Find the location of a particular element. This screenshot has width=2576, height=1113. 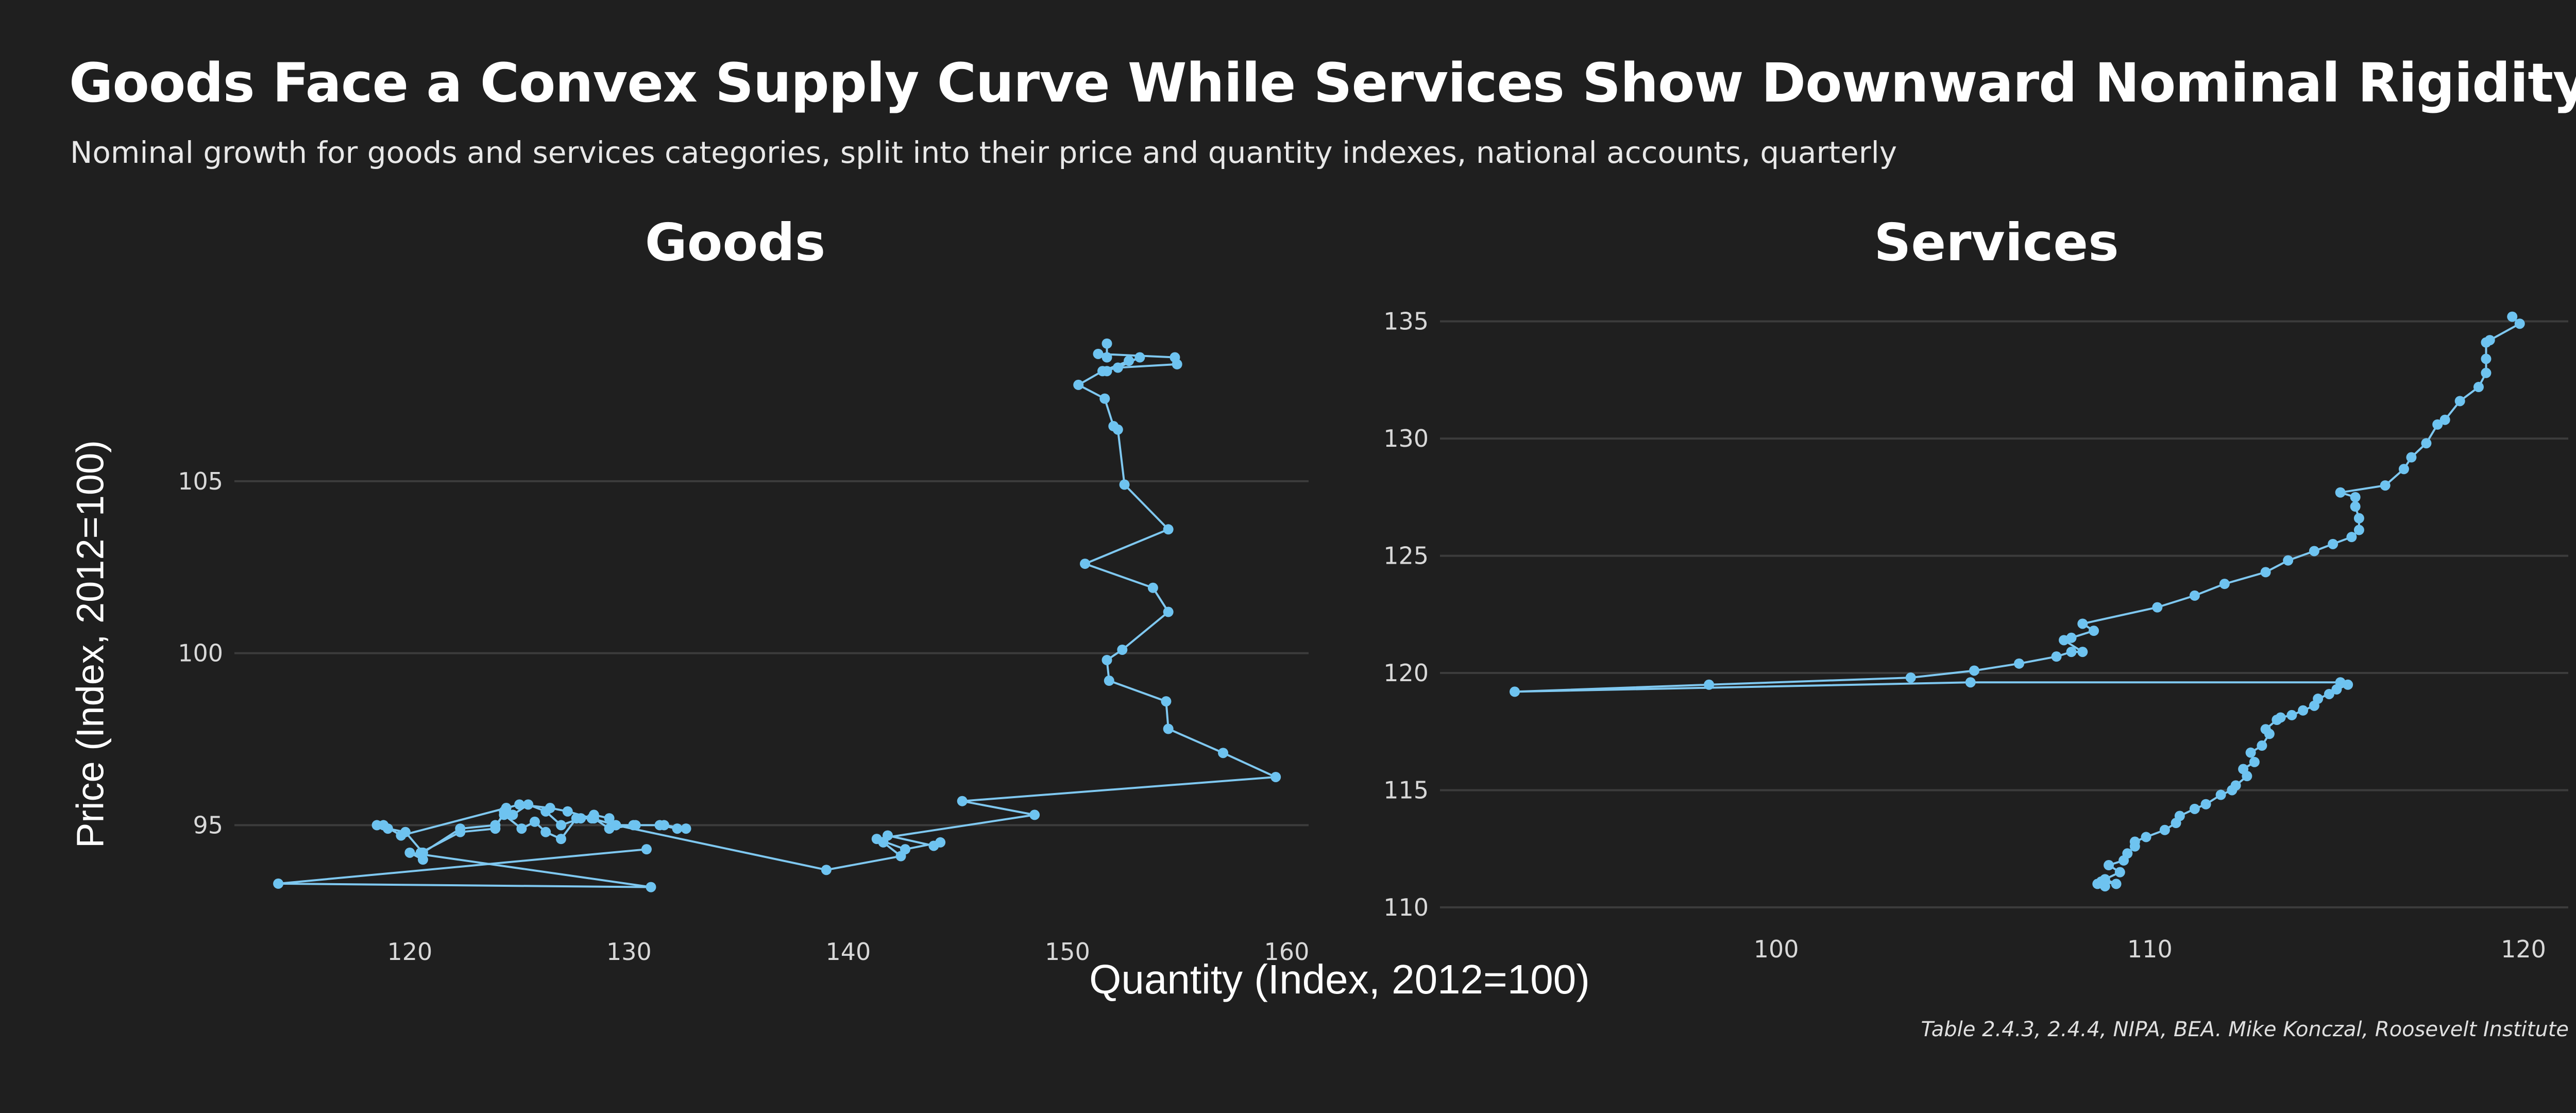

goods-y-tick-label: 105 is located at coordinates (200, 481).